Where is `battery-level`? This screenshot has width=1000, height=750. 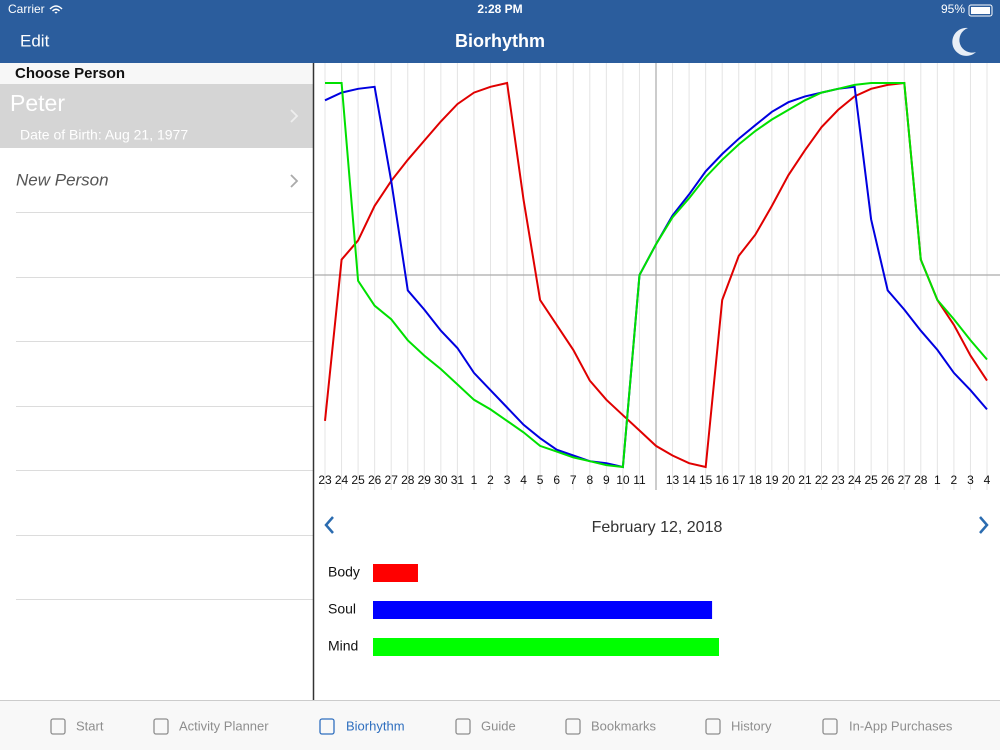
battery-level is located at coordinates (980, 10).